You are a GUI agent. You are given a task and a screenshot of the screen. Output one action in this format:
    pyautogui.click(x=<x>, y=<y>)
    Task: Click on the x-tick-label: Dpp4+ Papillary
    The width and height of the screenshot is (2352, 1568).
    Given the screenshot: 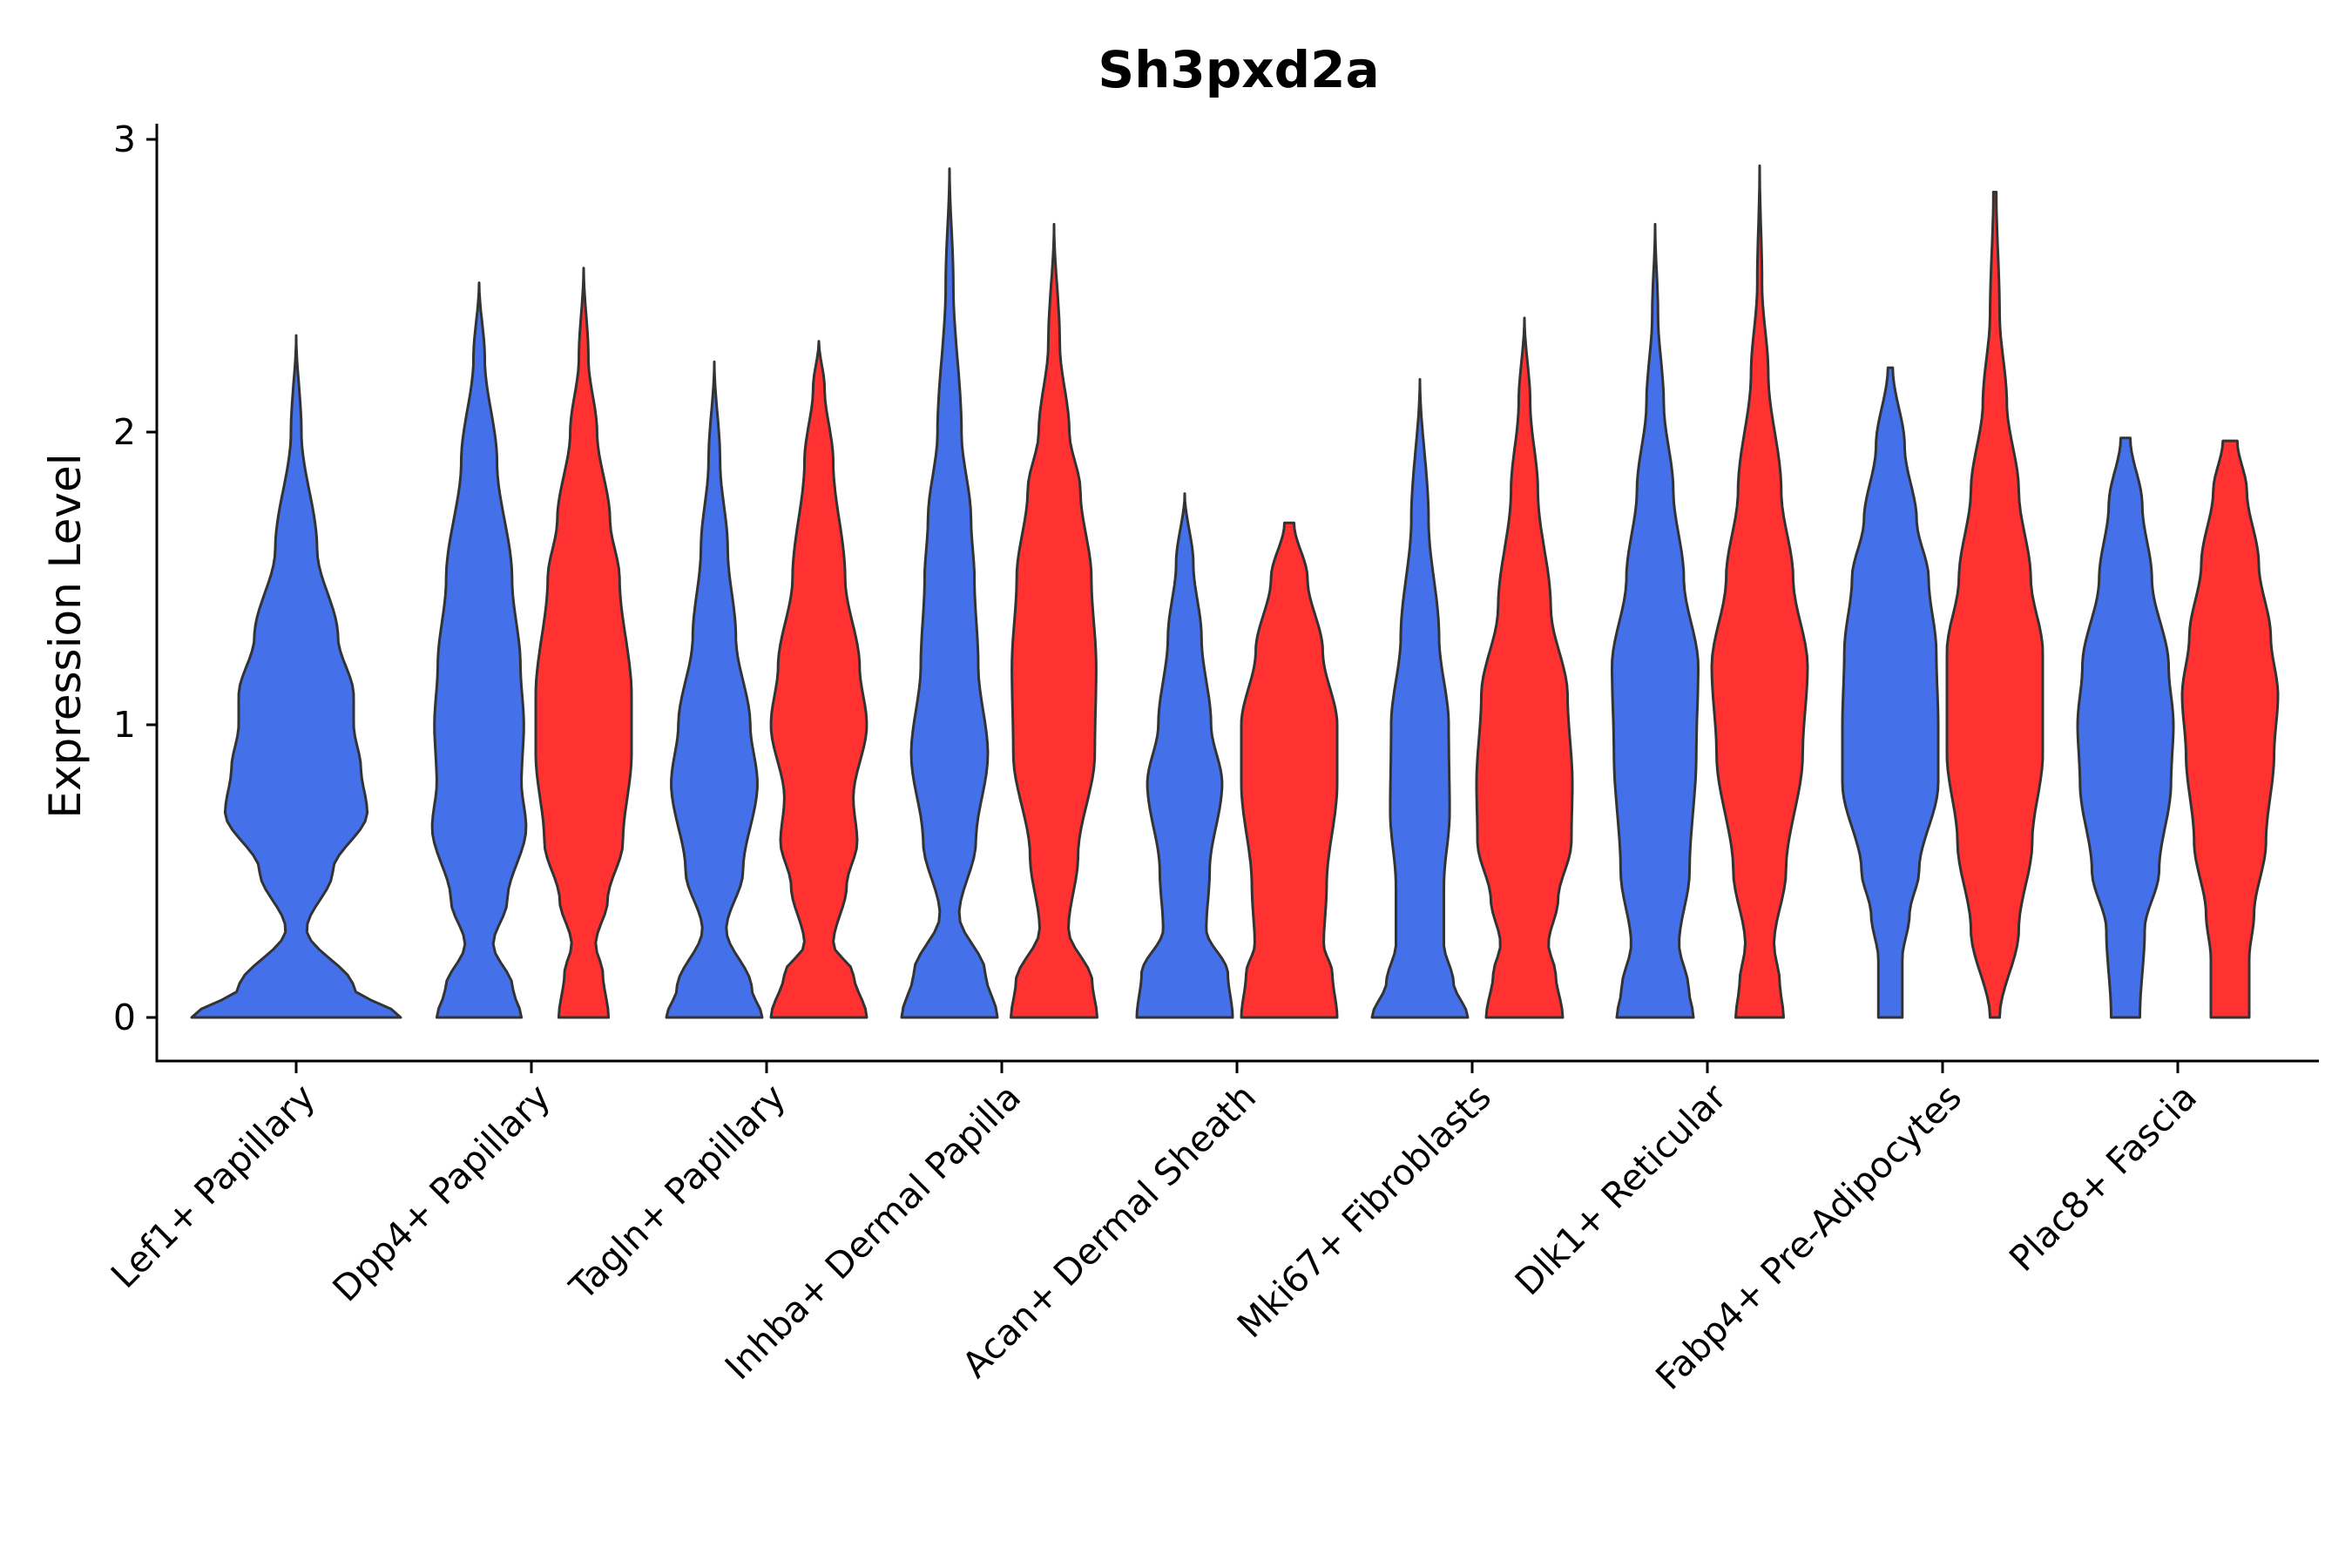 What is the action you would take?
    pyautogui.click(x=442, y=1192)
    